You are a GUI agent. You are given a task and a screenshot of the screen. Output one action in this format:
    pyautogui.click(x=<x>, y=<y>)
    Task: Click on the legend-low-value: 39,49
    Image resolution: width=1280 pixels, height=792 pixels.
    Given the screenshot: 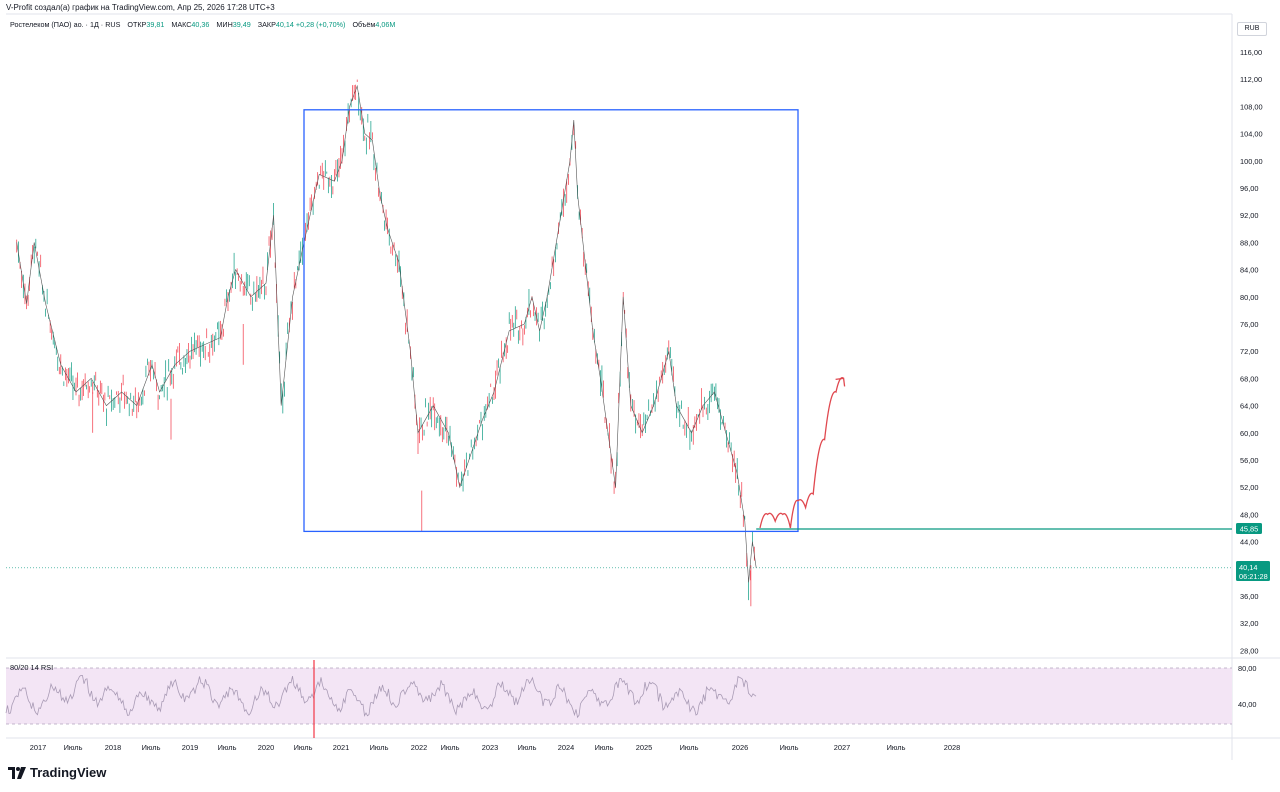 What is the action you would take?
    pyautogui.click(x=241, y=24)
    